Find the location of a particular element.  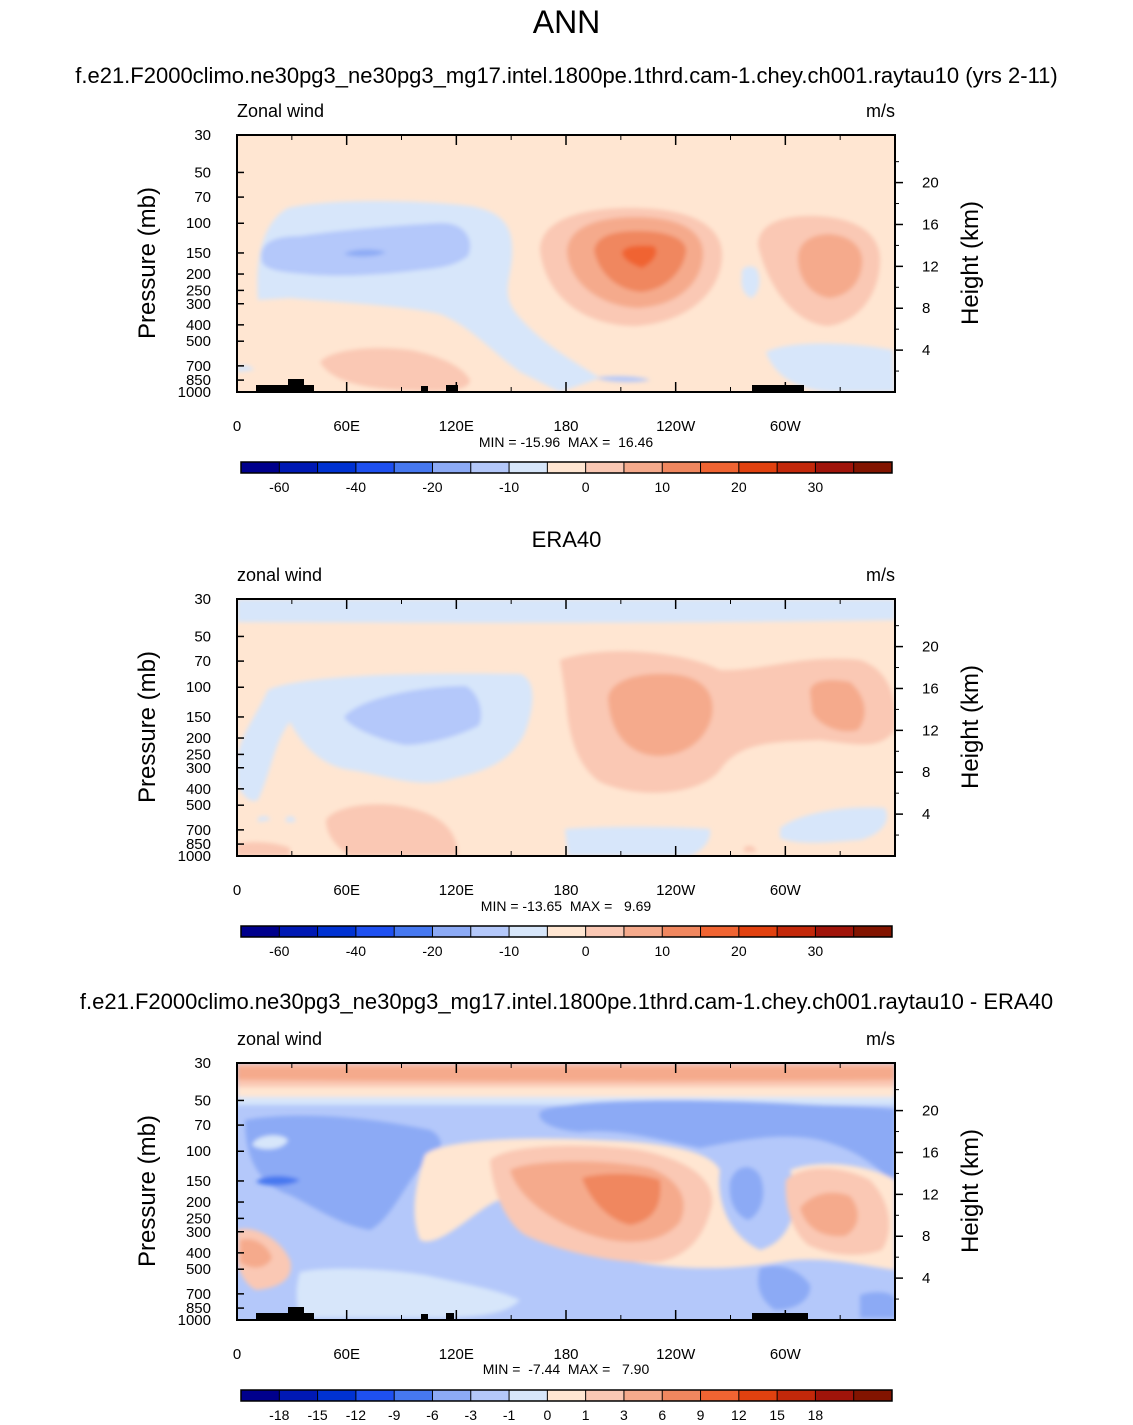

y-tick-label: 100 is located at coordinates (198, 687).